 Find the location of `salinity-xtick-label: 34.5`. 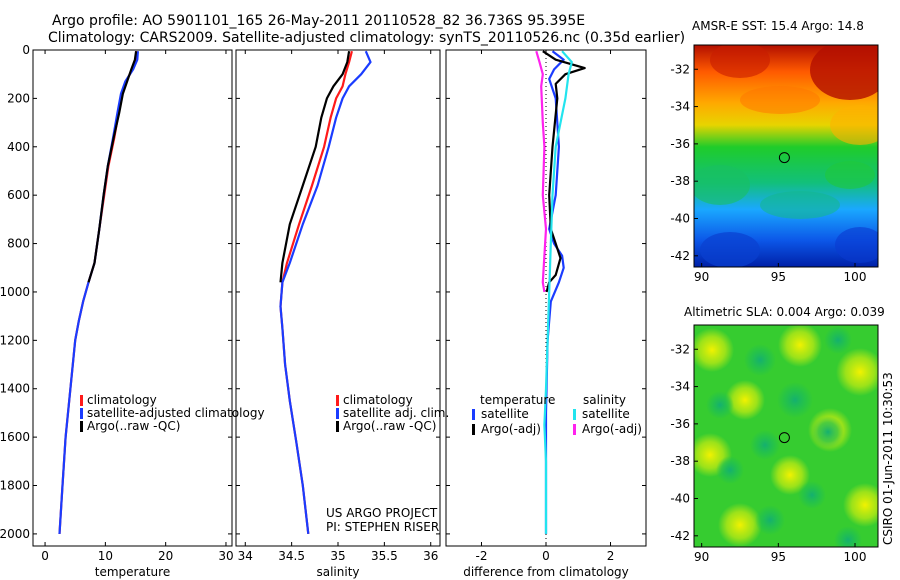

salinity-xtick-label: 34.5 is located at coordinates (291, 556).